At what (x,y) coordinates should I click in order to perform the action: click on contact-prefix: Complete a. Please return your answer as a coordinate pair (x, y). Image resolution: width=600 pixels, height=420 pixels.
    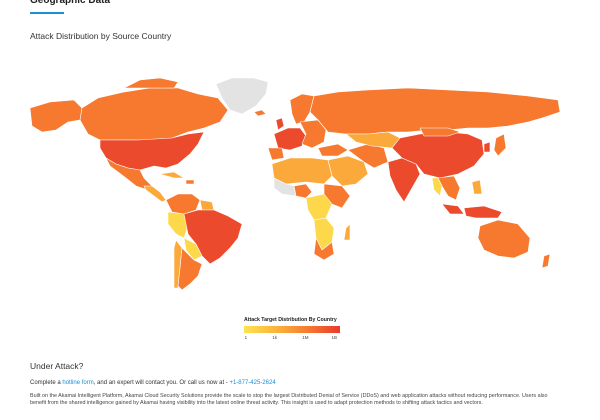
    Looking at the image, I should click on (46, 383).